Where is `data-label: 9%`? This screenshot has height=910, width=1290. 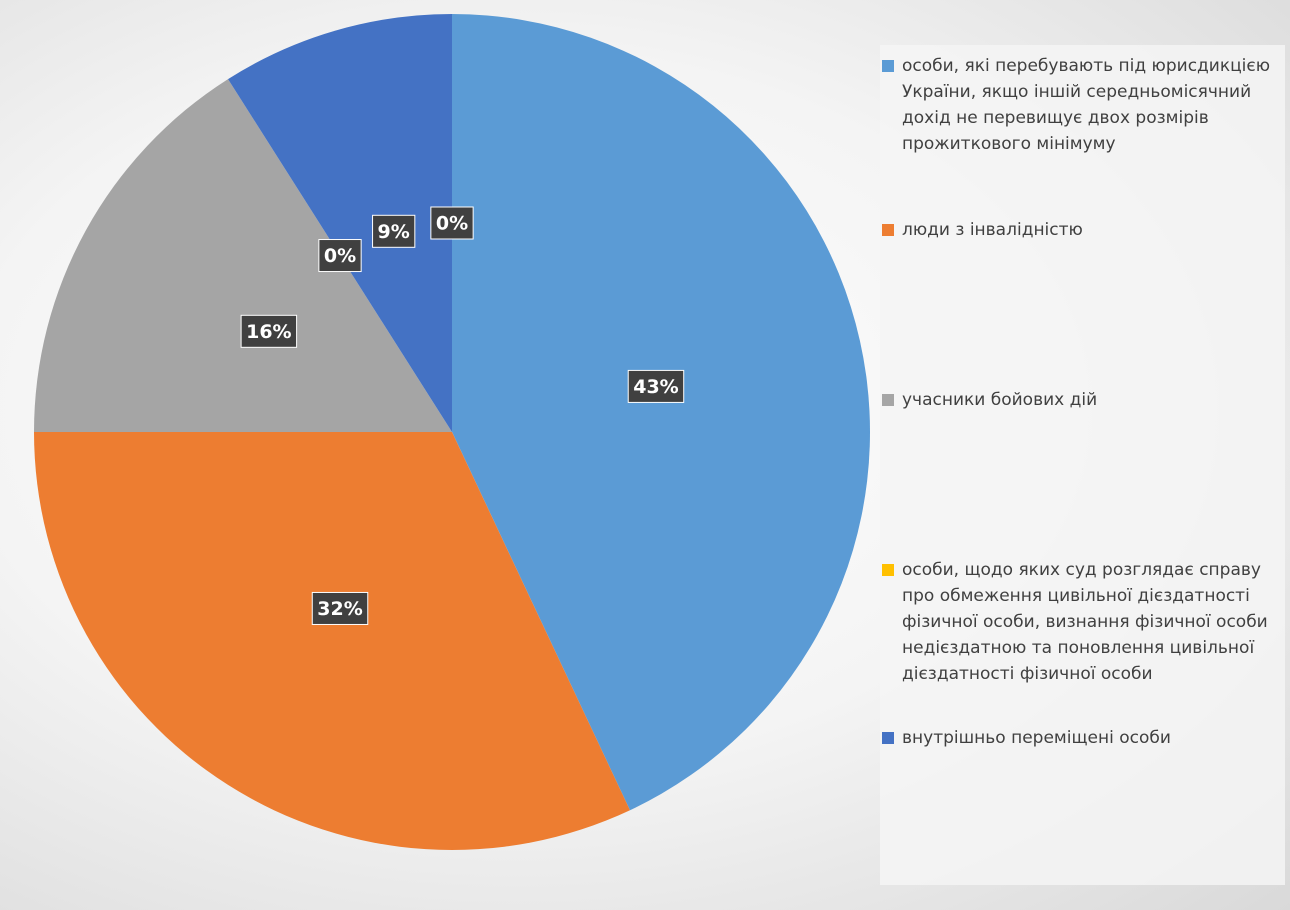
data-label: 9% is located at coordinates (394, 231).